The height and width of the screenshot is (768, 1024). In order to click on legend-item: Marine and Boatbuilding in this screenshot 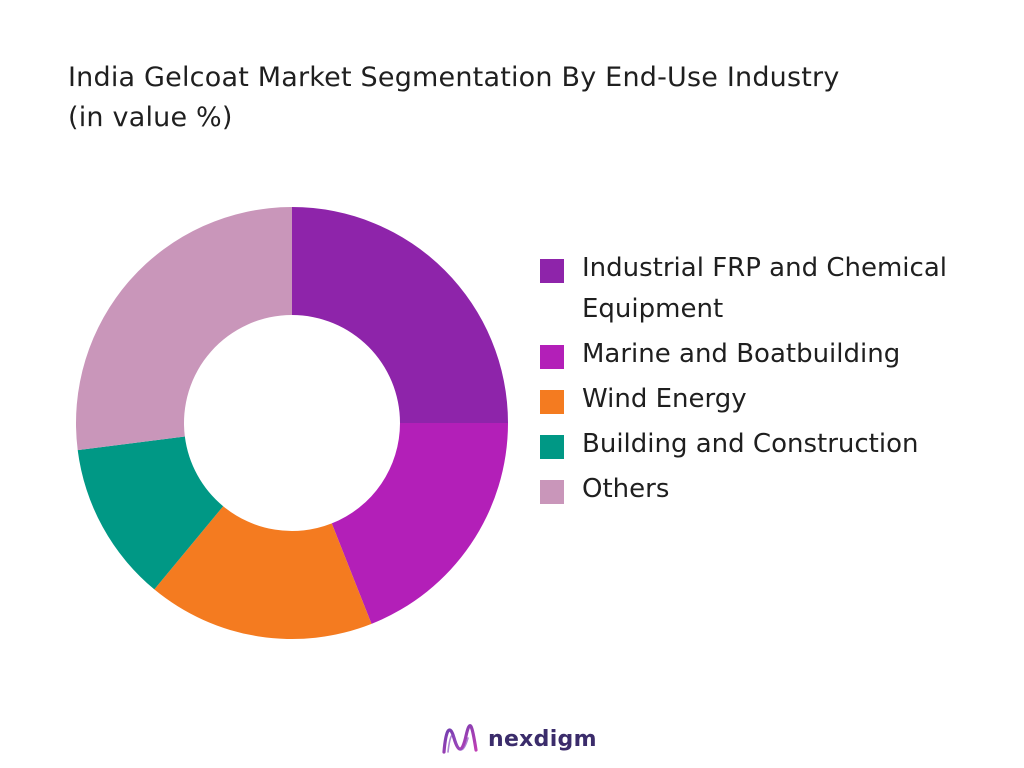, I will do `click(780, 354)`.